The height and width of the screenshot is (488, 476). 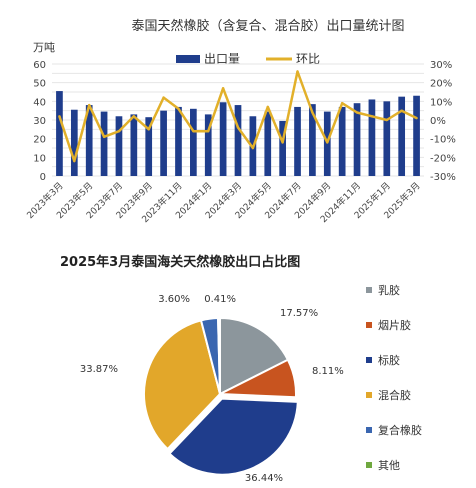 I want to click on pie-legend-label-3: 混合胶, so click(x=394, y=395).